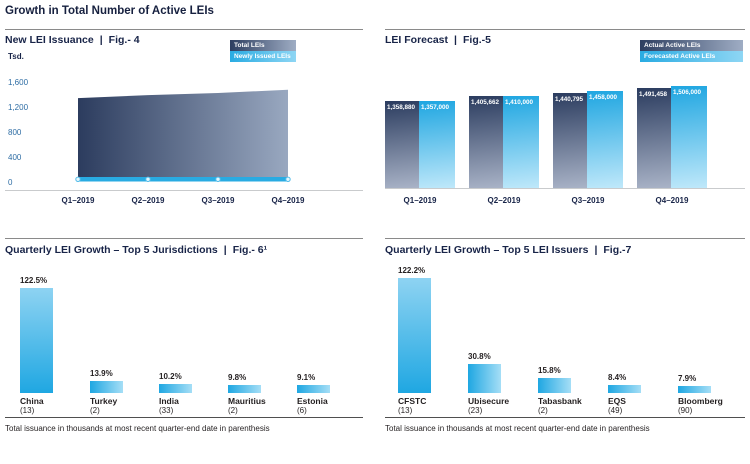 Image resolution: width=750 pixels, height=464 pixels. Describe the element at coordinates (263, 56) in the screenshot. I see `legend-newly-issued-leis: Newly Issued LEIs` at that location.